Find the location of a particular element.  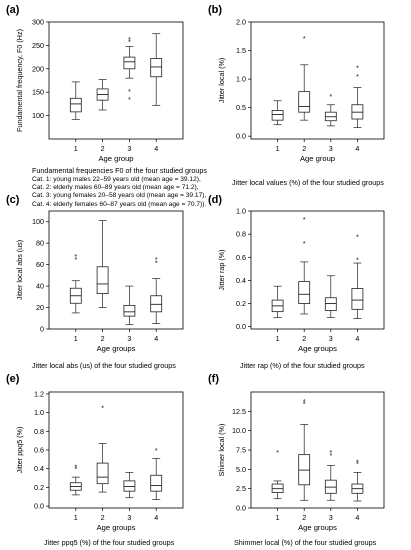

outlier-c-4-1: * is located at coordinates (156, 259).